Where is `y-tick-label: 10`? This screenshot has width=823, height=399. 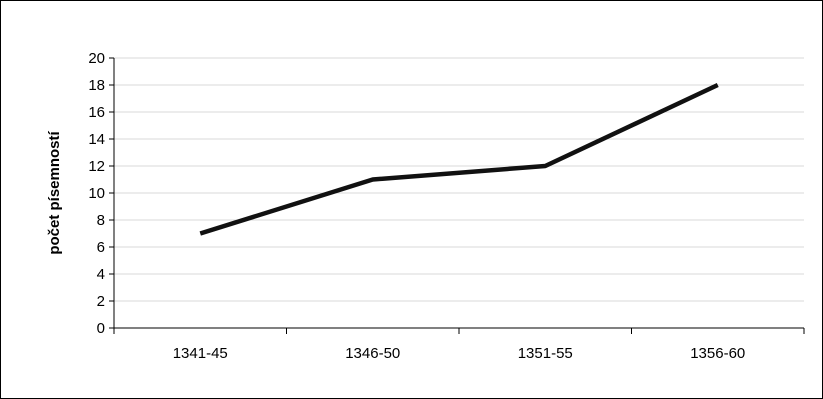
y-tick-label: 10 is located at coordinates (96, 193).